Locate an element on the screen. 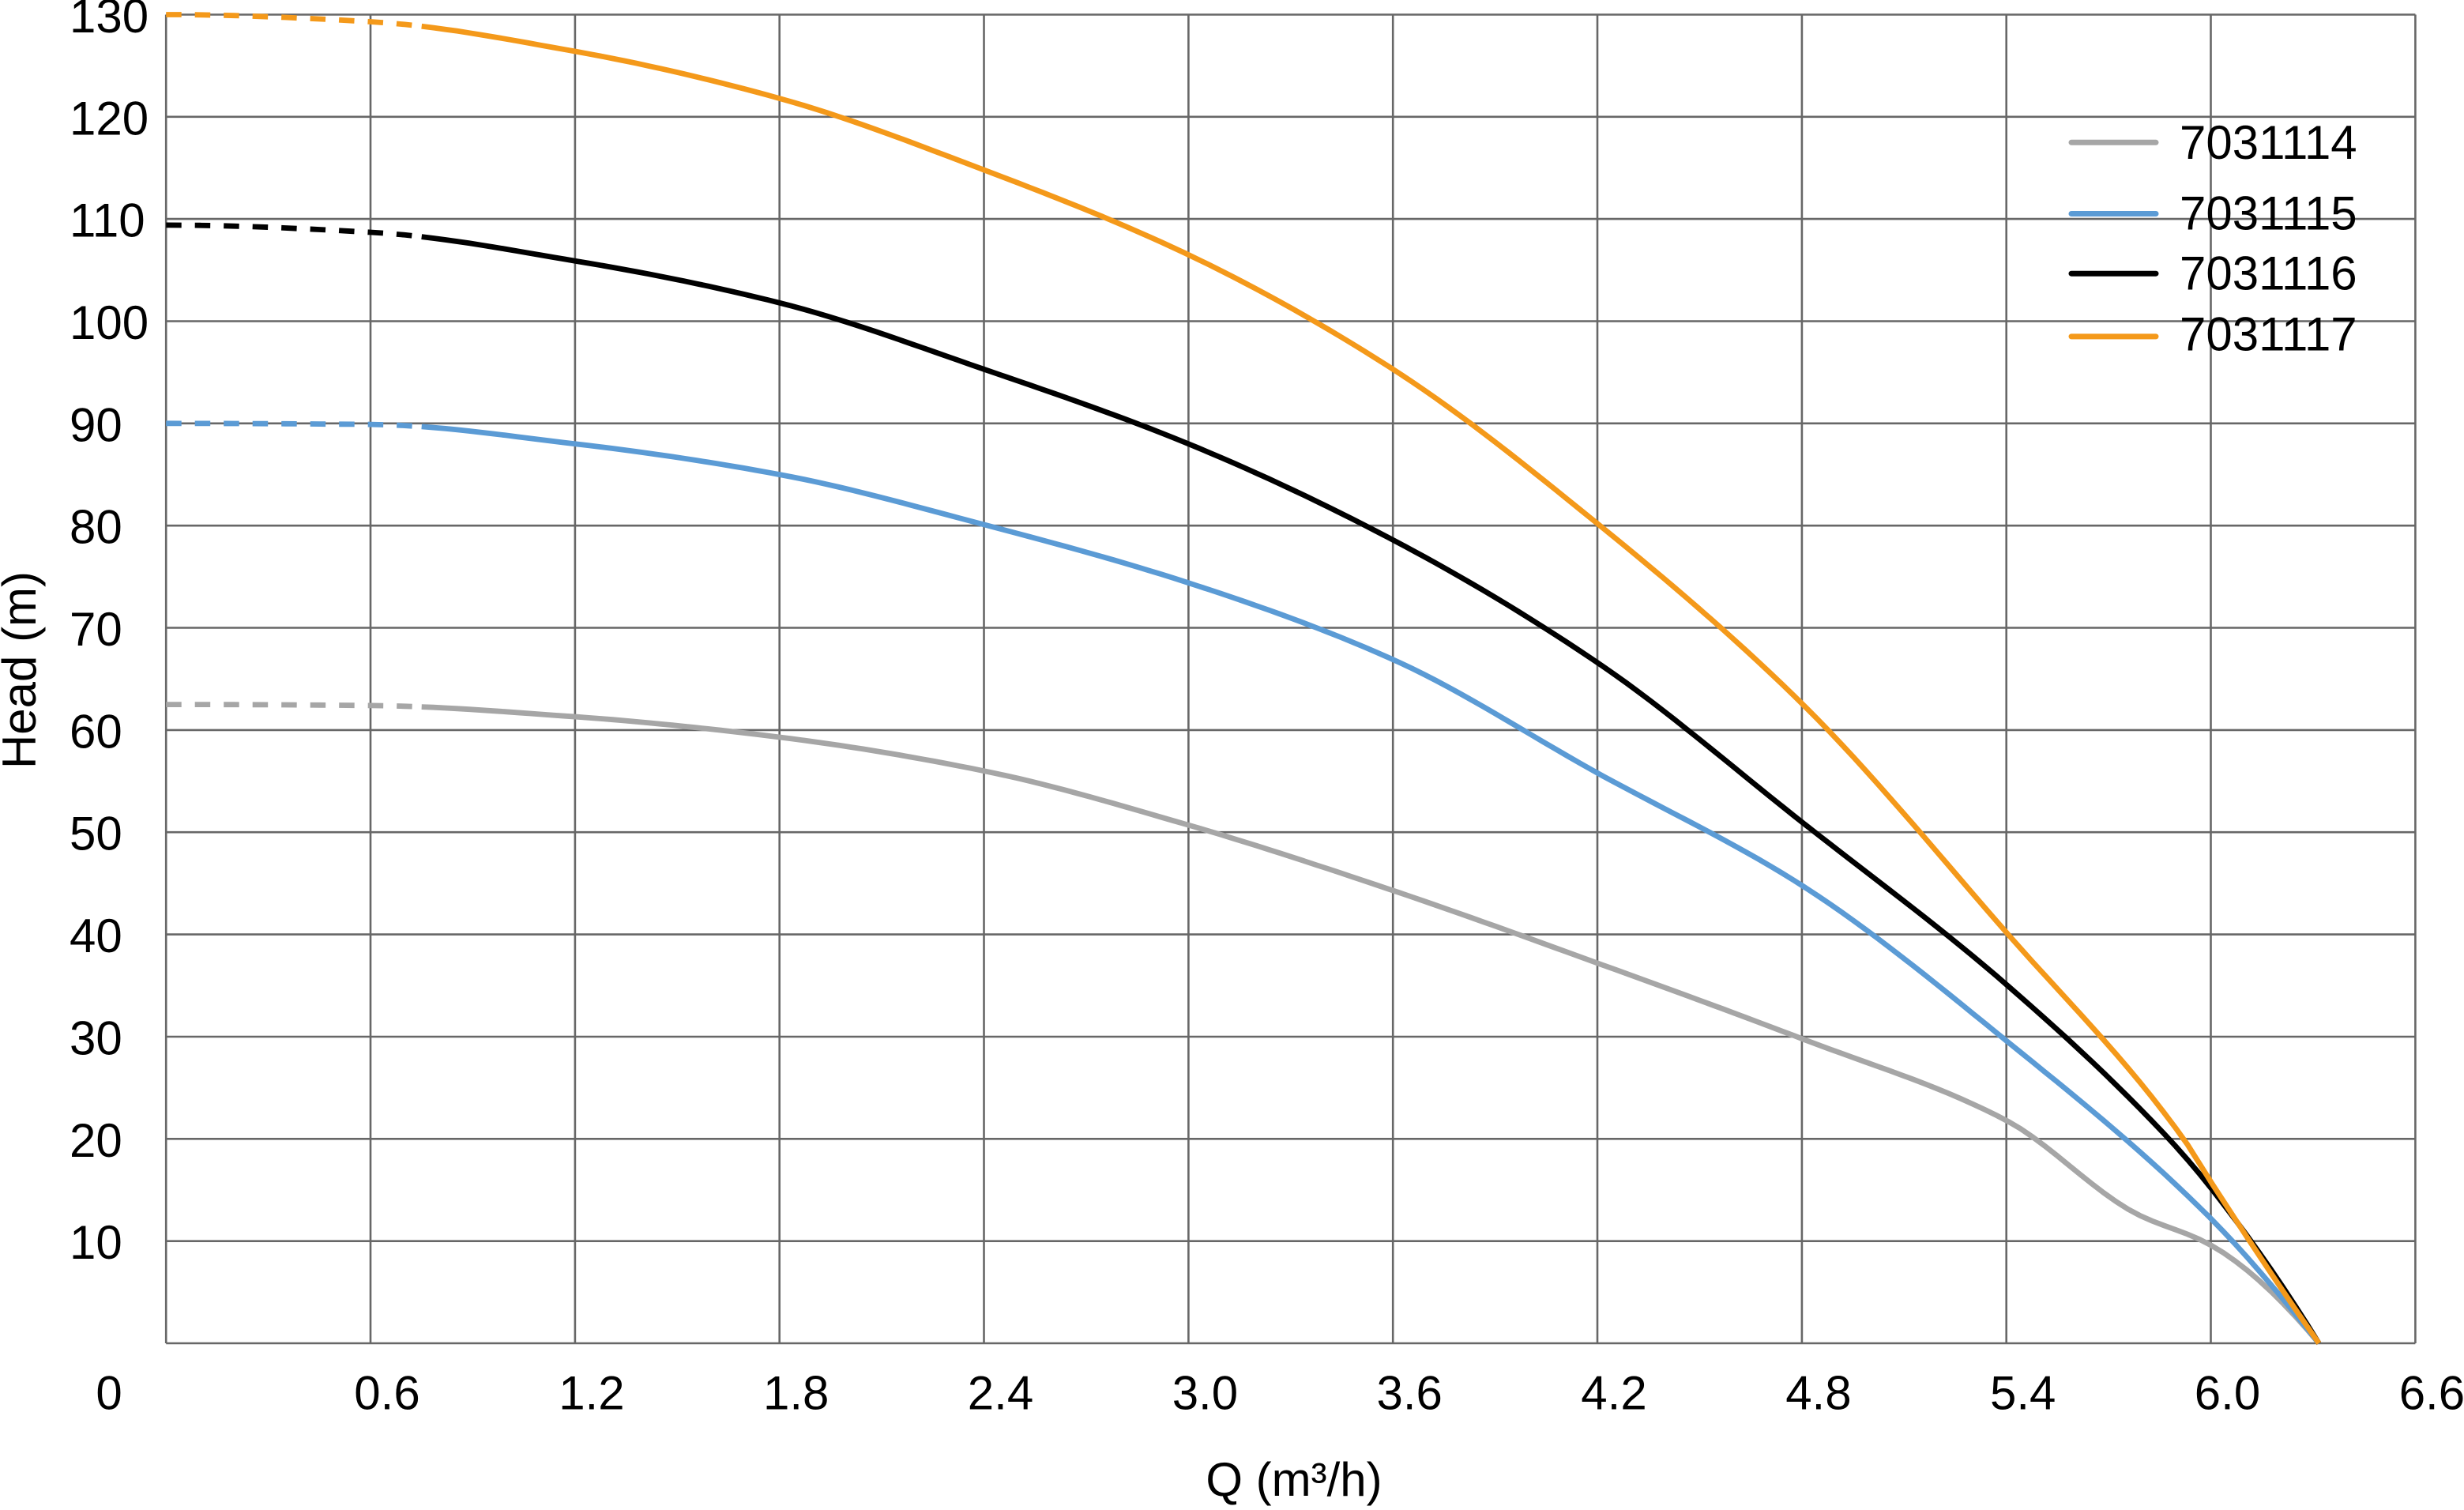  svg-text: 3.6 is located at coordinates (1409, 1394).